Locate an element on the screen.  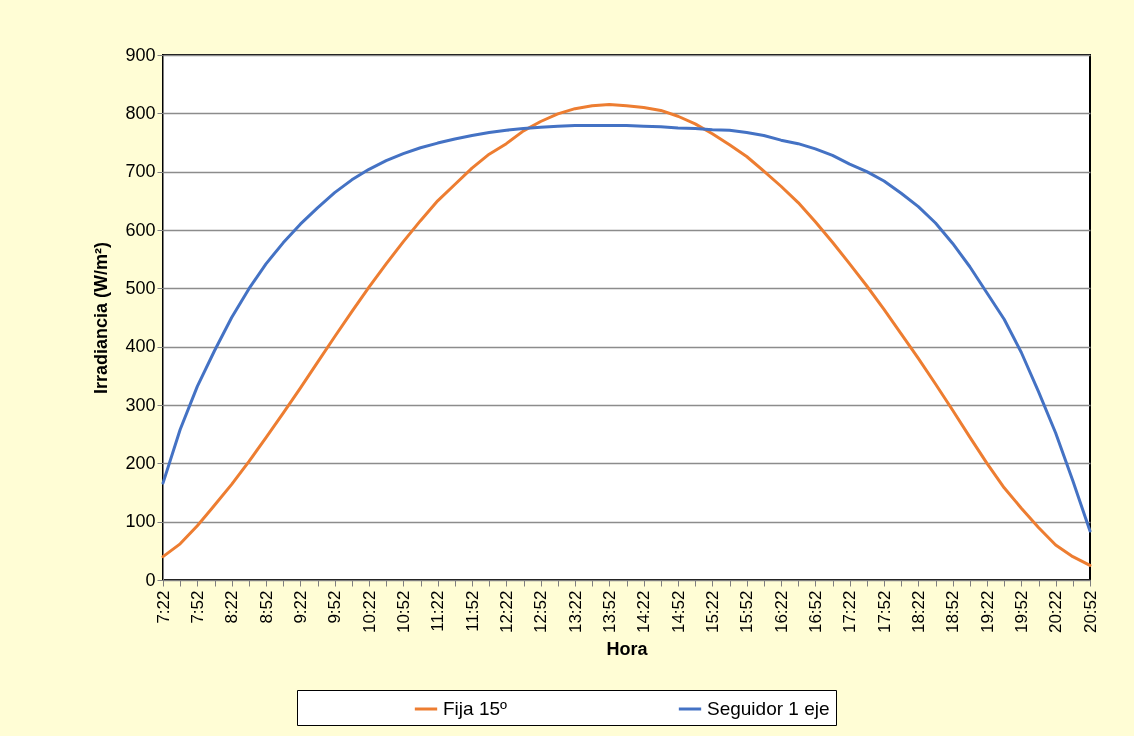
x-tick-label: 14:52 is located at coordinates (678, 612).